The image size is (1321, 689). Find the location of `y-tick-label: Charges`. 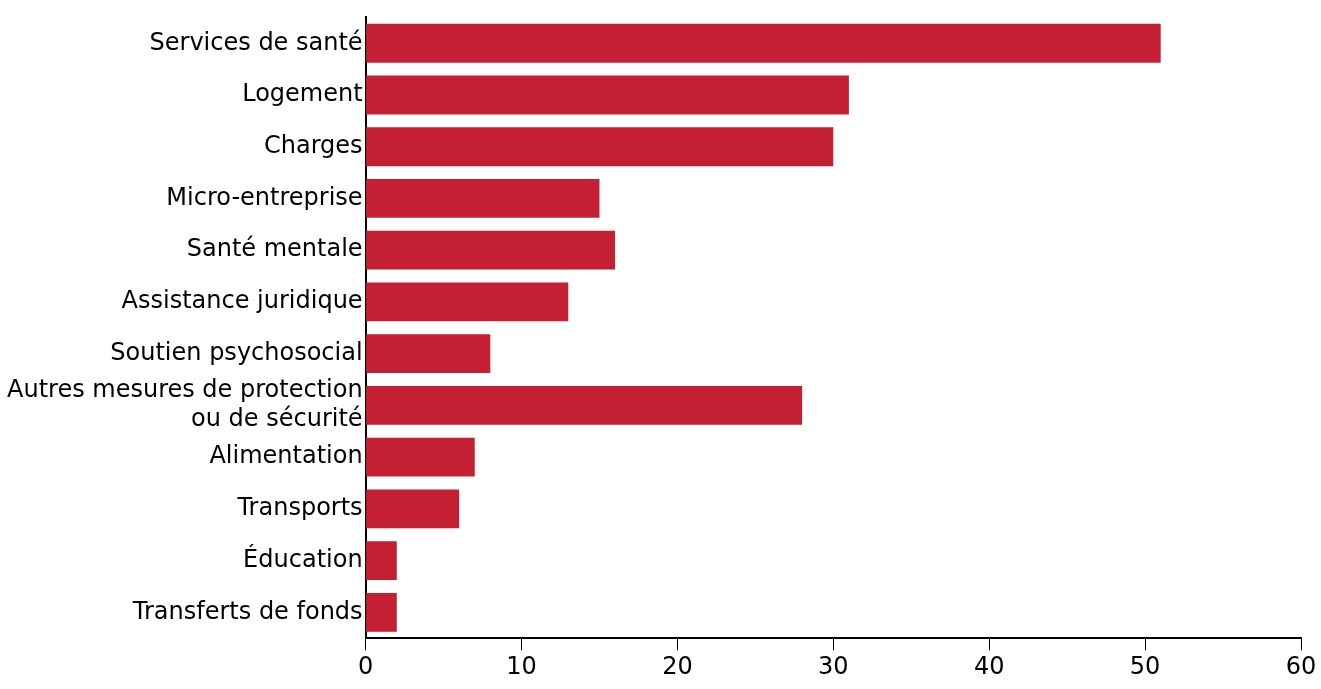

y-tick-label: Charges is located at coordinates (313, 144).